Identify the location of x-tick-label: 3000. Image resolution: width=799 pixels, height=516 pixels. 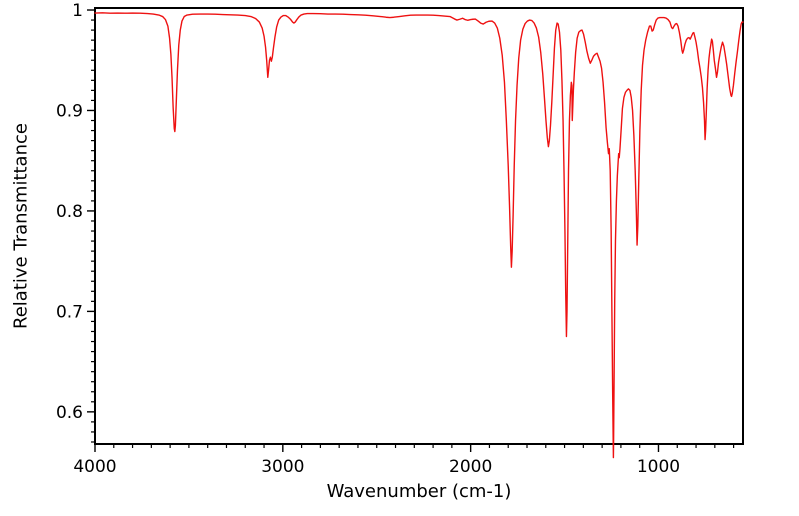
(282, 467).